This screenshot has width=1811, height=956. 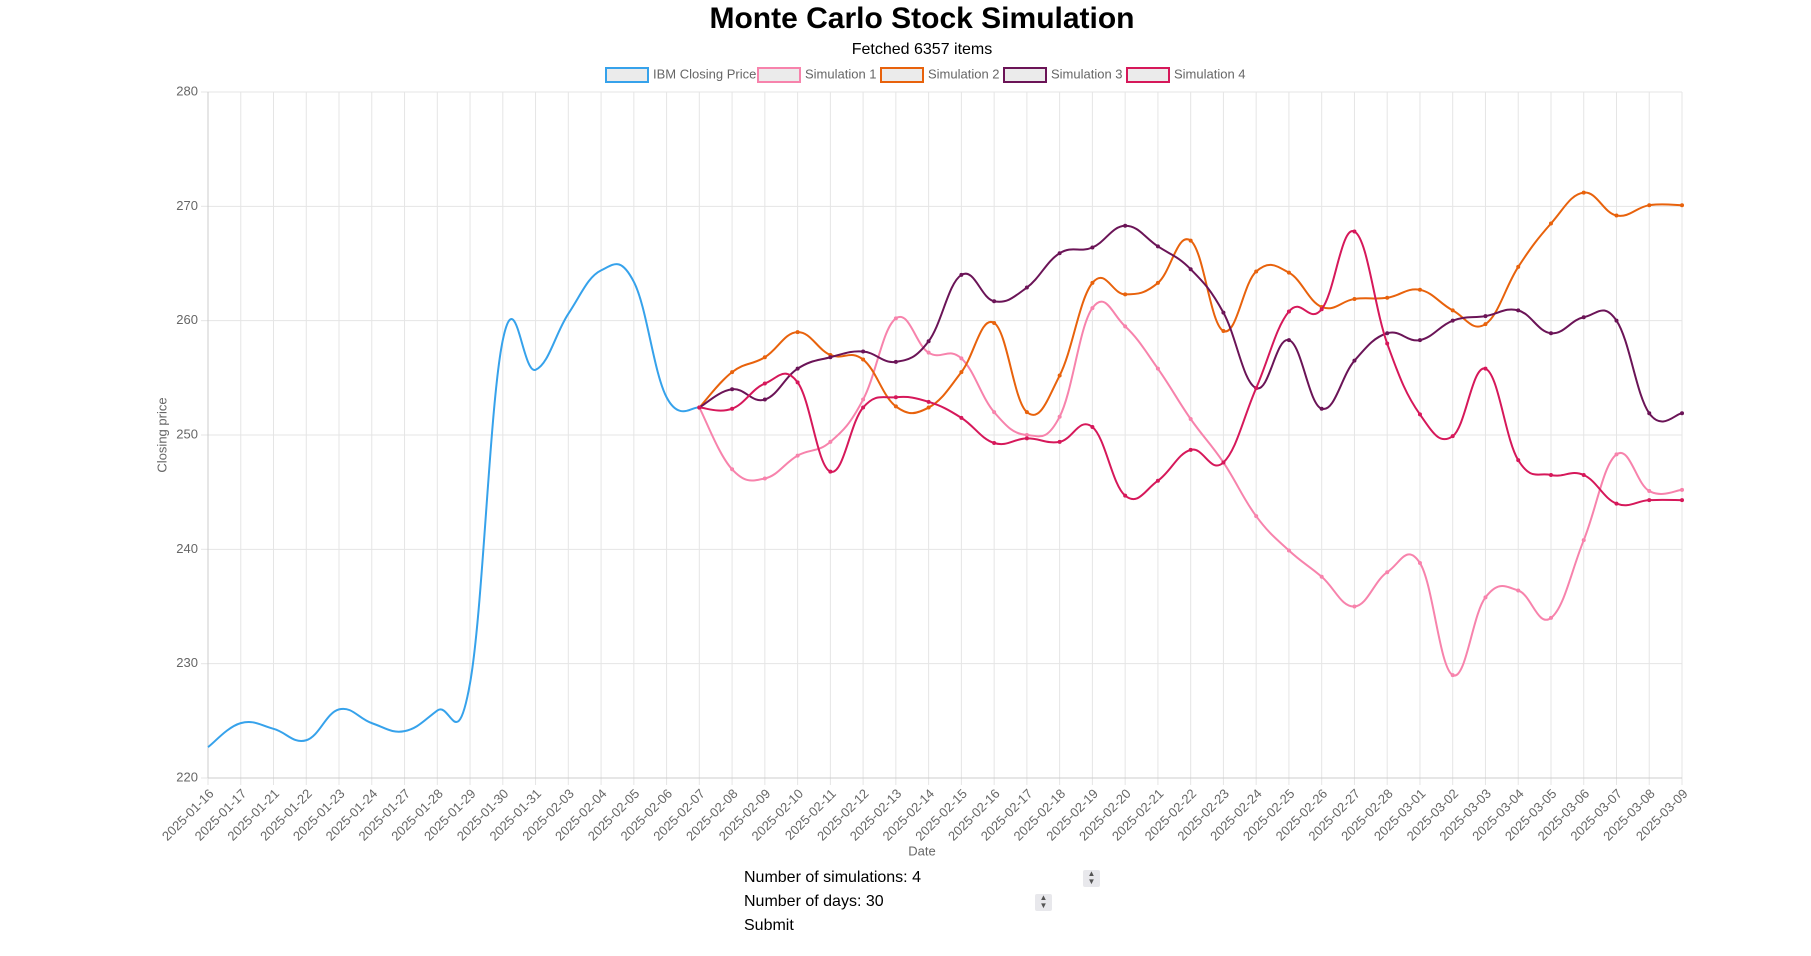 I want to click on series-line, so click(x=1190, y=303).